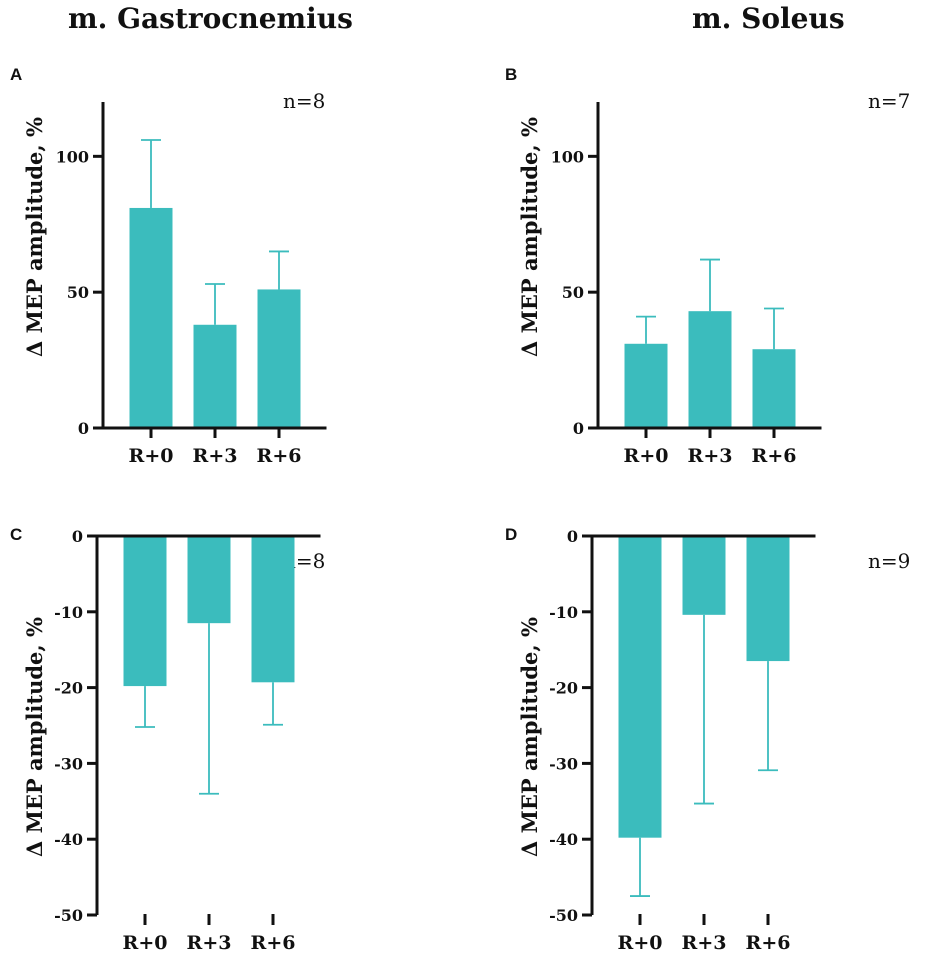 This screenshot has width=935, height=965. What do you see at coordinates (16, 534) in the screenshot?
I see `panel-letter: C` at bounding box center [16, 534].